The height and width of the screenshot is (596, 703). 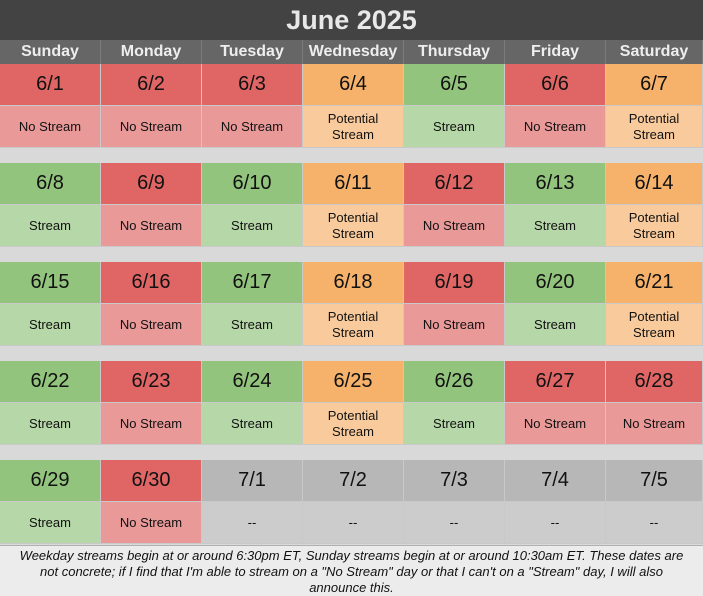 I want to click on date-cell: 6/15, so click(x=50, y=283).